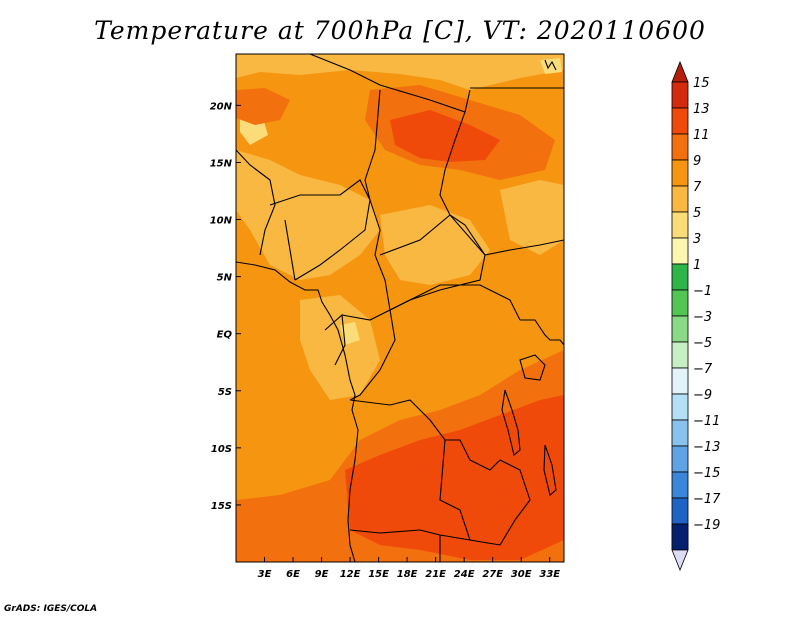 The width and height of the screenshot is (800, 618). Describe the element at coordinates (702, 291) in the screenshot. I see `colorbar-label: −1` at that location.